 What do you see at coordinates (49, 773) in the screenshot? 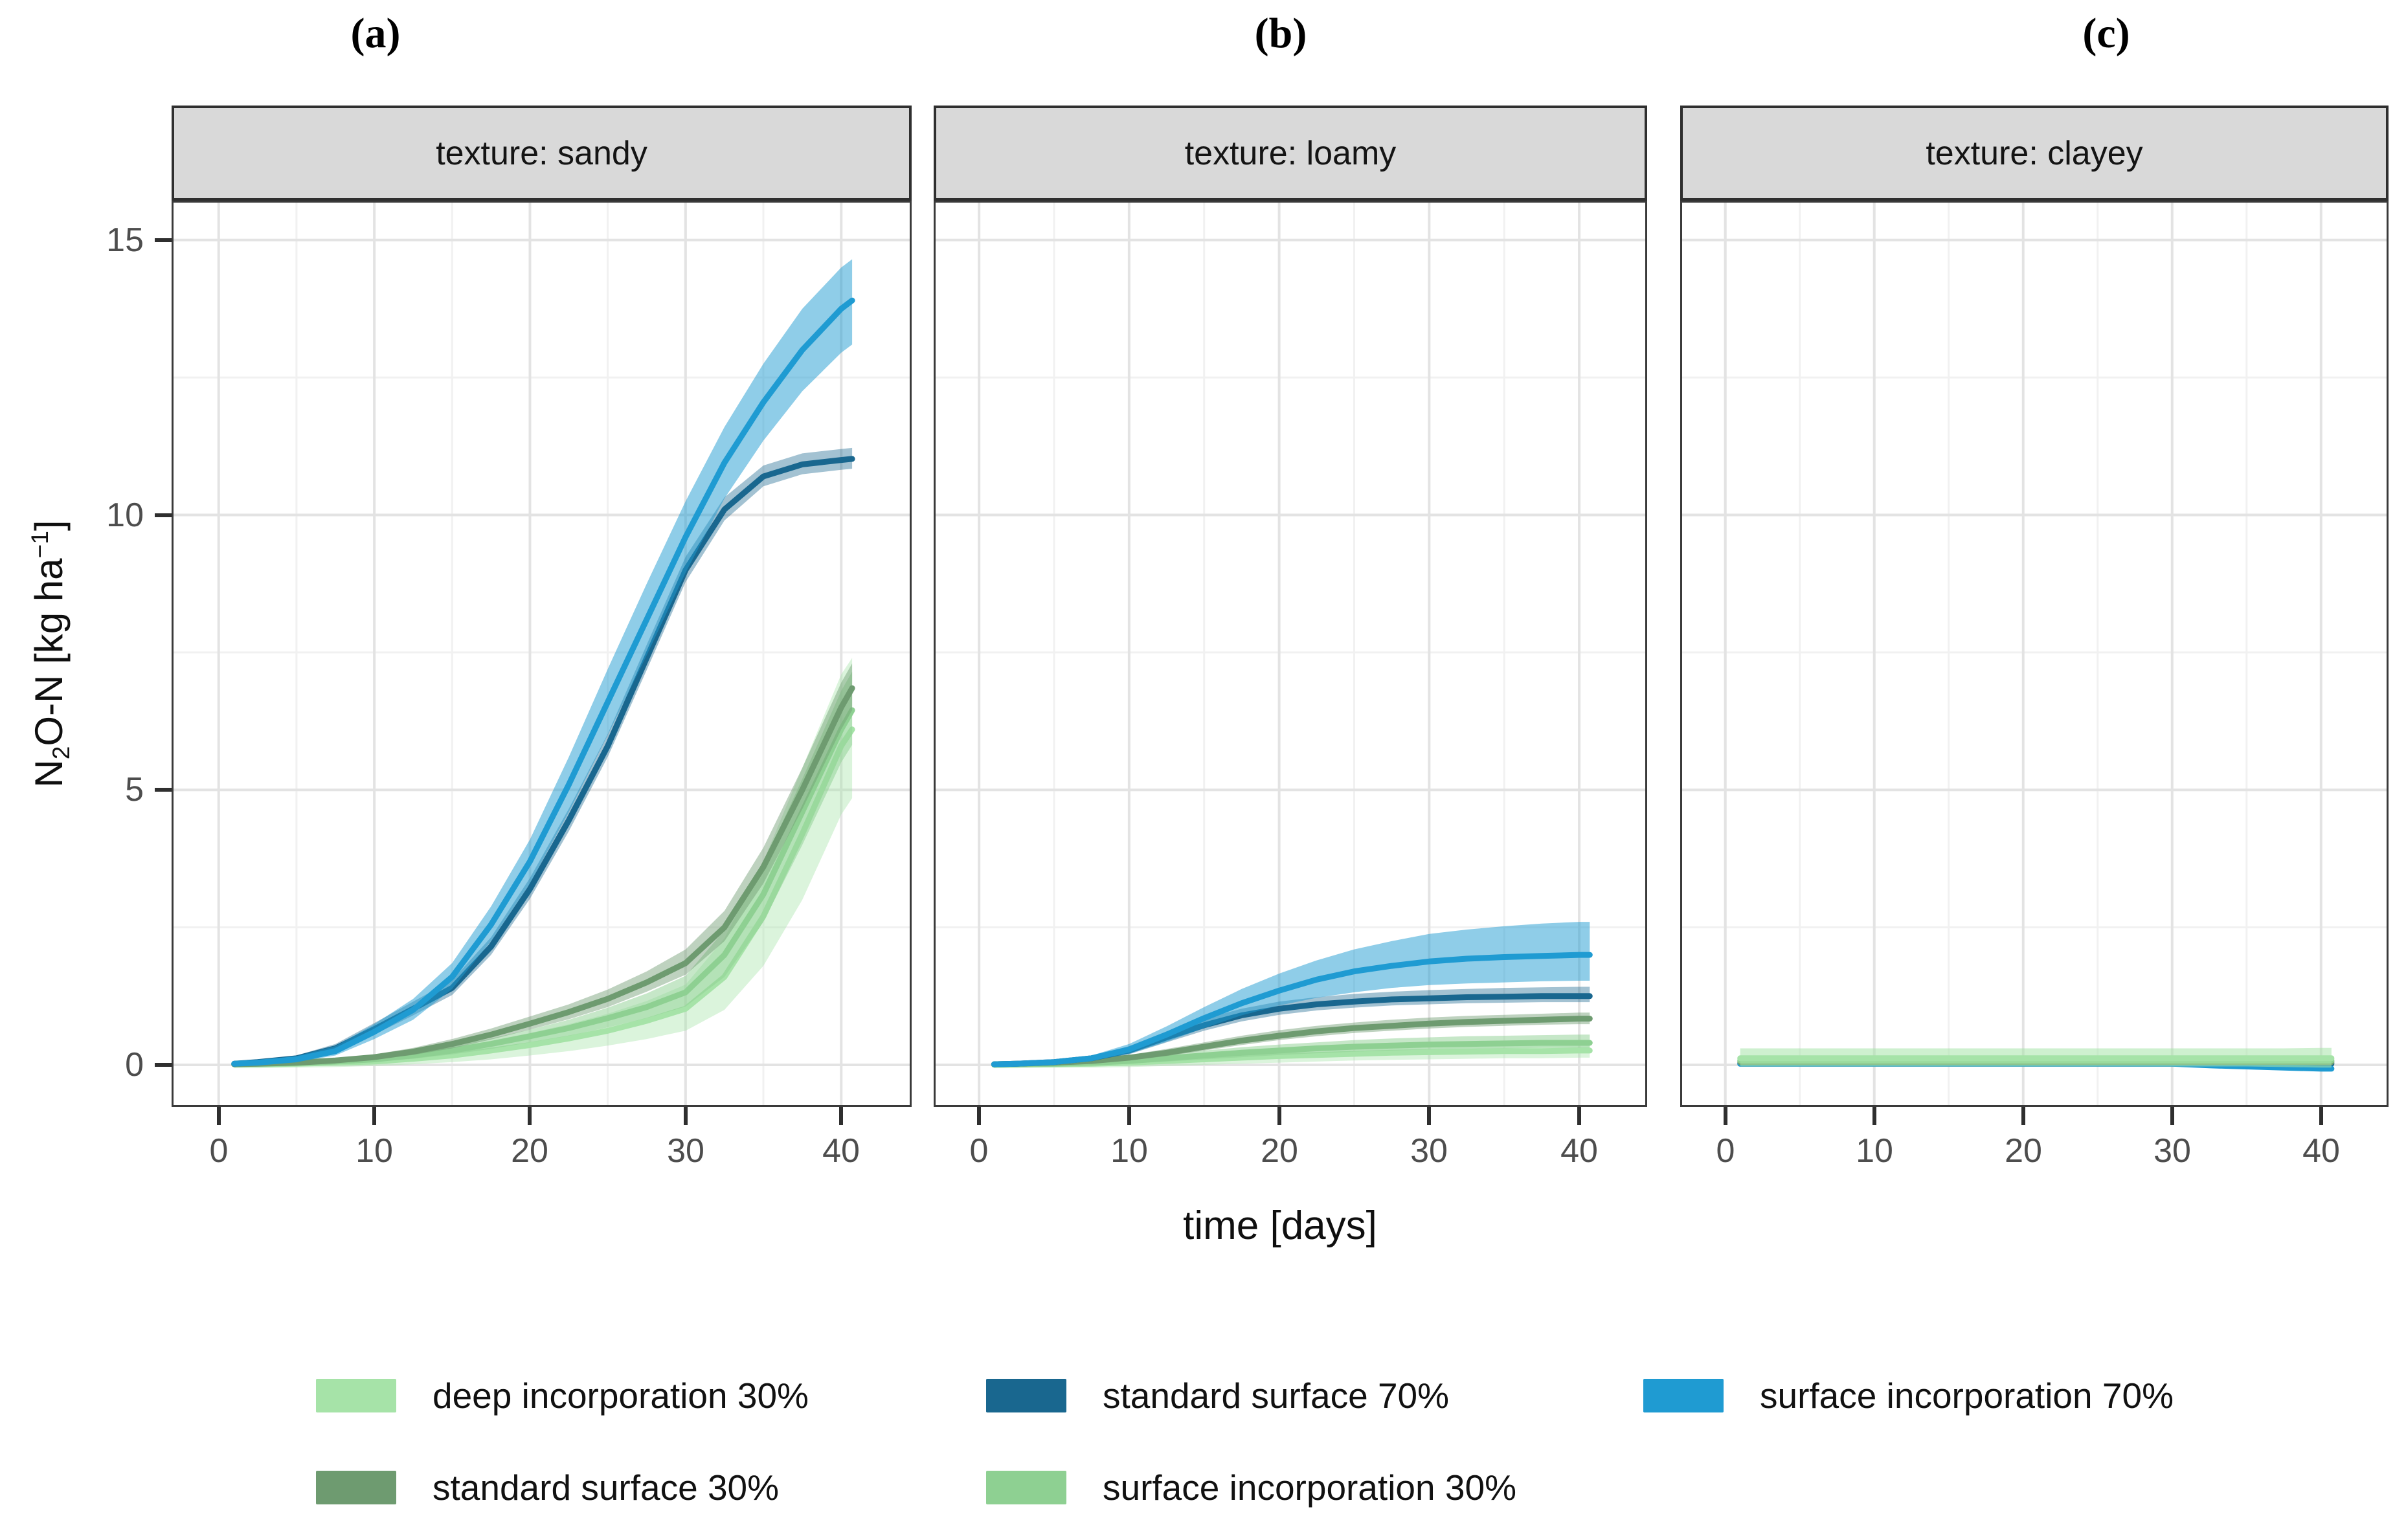
I see `y-title-n: N` at bounding box center [49, 773].